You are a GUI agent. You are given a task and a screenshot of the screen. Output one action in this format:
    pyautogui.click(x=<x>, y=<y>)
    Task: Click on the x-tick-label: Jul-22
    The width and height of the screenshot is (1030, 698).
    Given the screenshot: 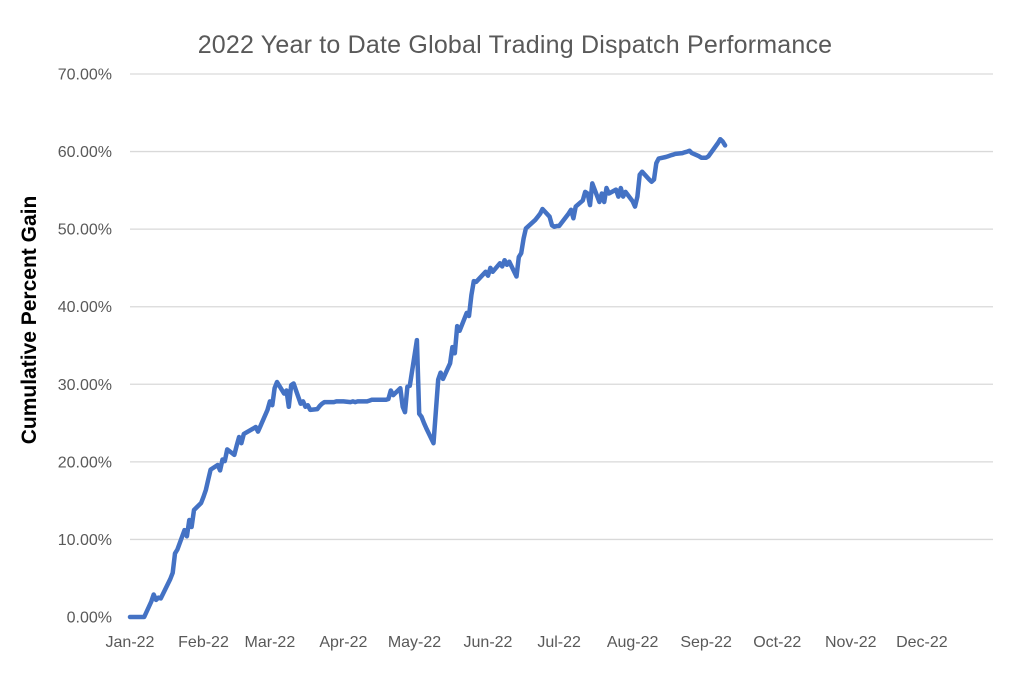 What is the action you would take?
    pyautogui.click(x=559, y=642)
    